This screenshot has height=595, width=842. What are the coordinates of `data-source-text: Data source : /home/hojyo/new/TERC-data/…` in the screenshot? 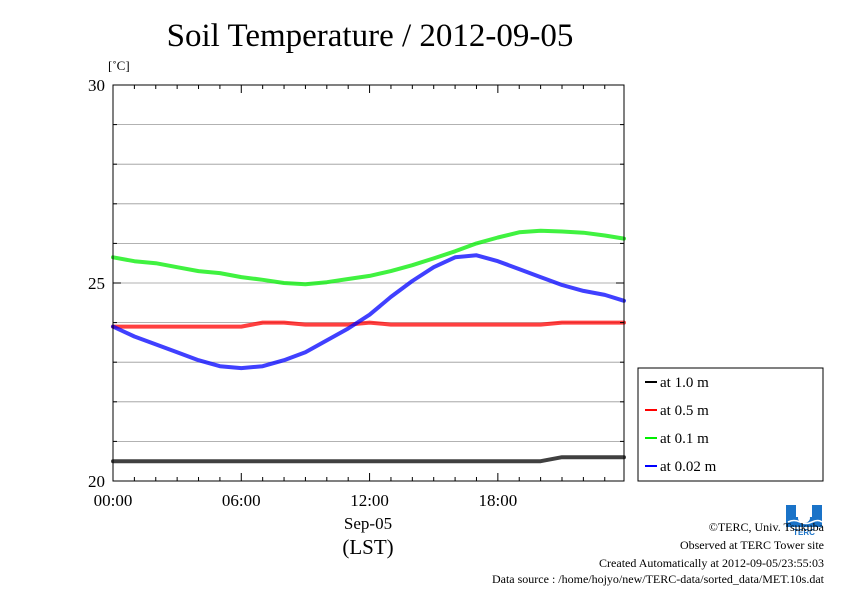 It's located at (657, 579).